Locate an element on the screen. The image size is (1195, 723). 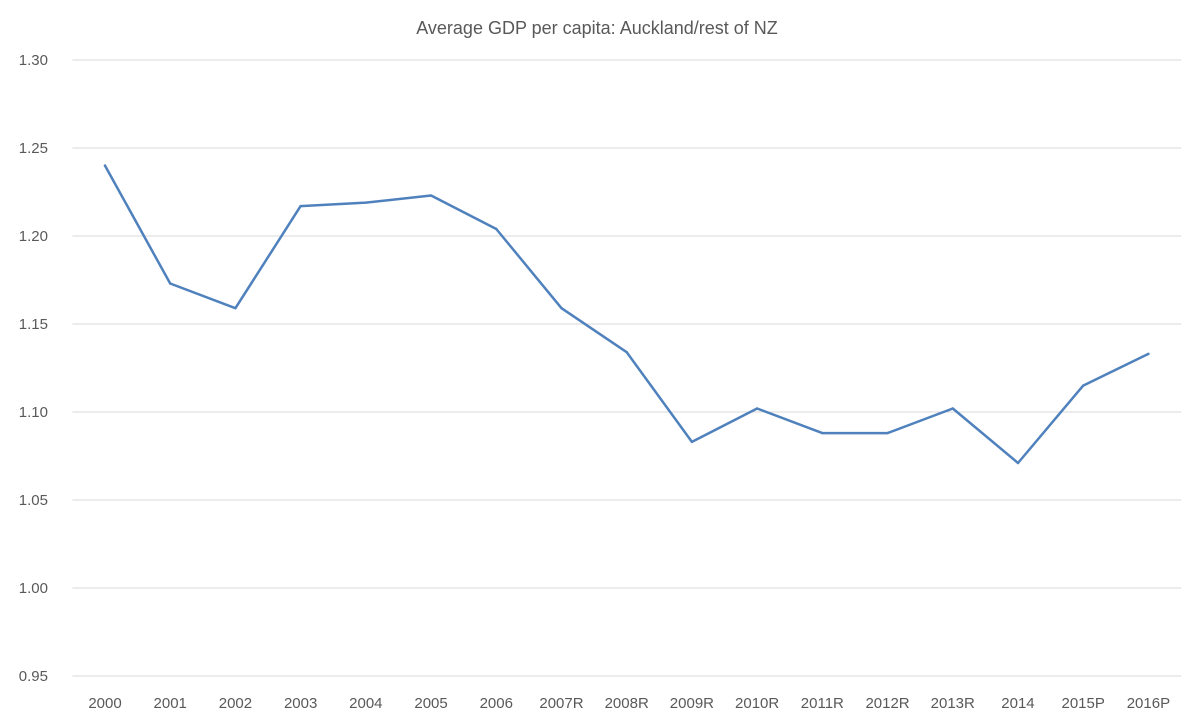
x-tick-label: 2001 is located at coordinates (170, 703).